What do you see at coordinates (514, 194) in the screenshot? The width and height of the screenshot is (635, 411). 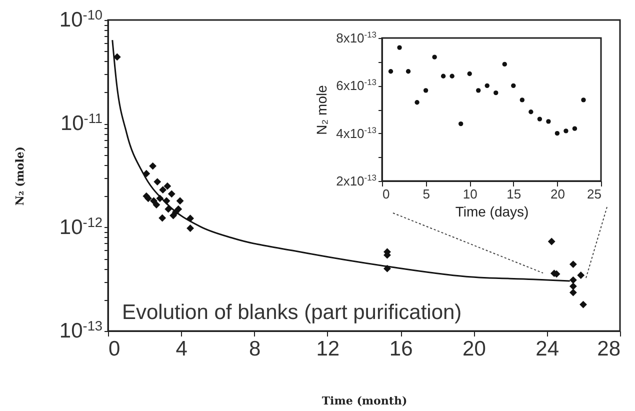 I see `x-tick-label: 15` at bounding box center [514, 194].